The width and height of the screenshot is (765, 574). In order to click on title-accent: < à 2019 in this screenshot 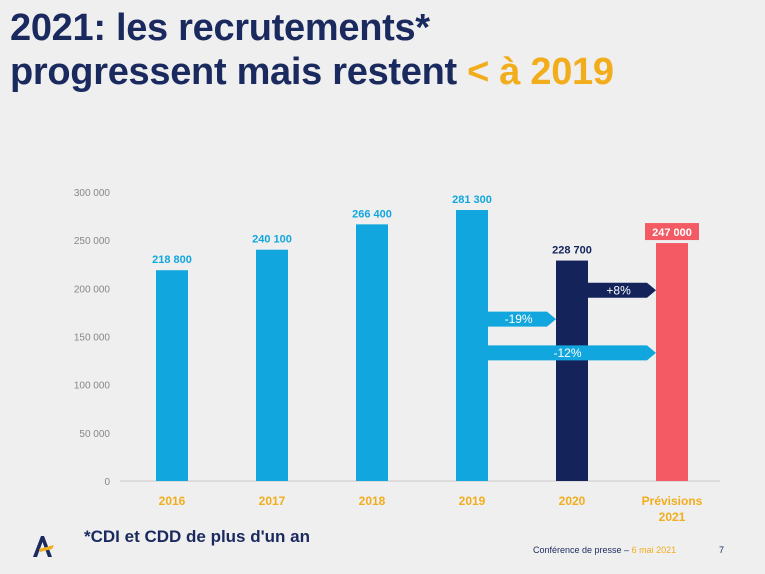, I will do `click(540, 72)`.